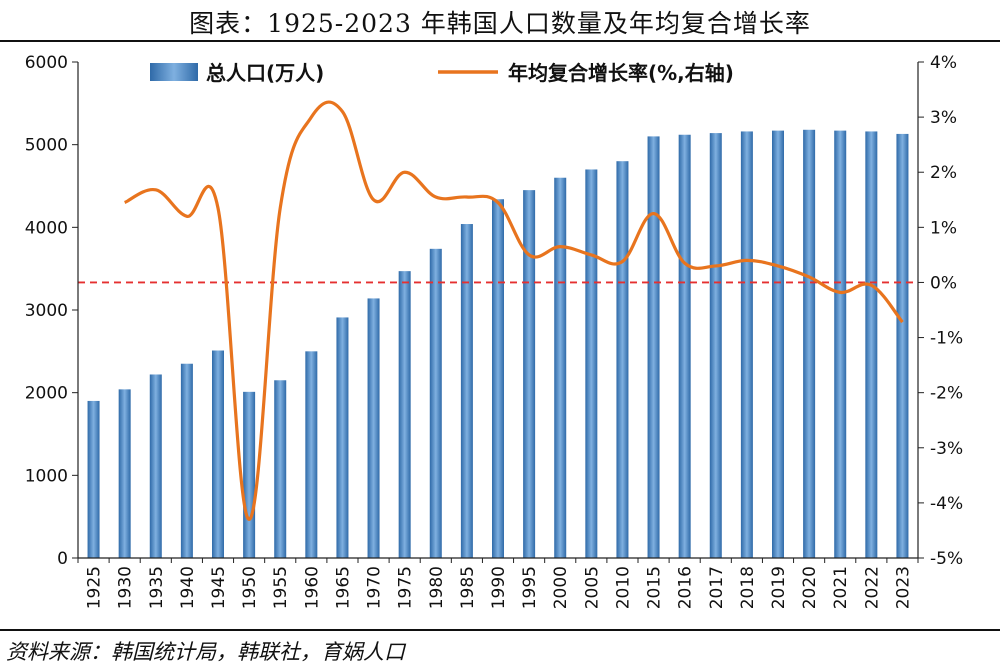 The image size is (1000, 671). I want to click on legend: 总人口(万人) 年均复合增长率(%,右轴), so click(442, 73).